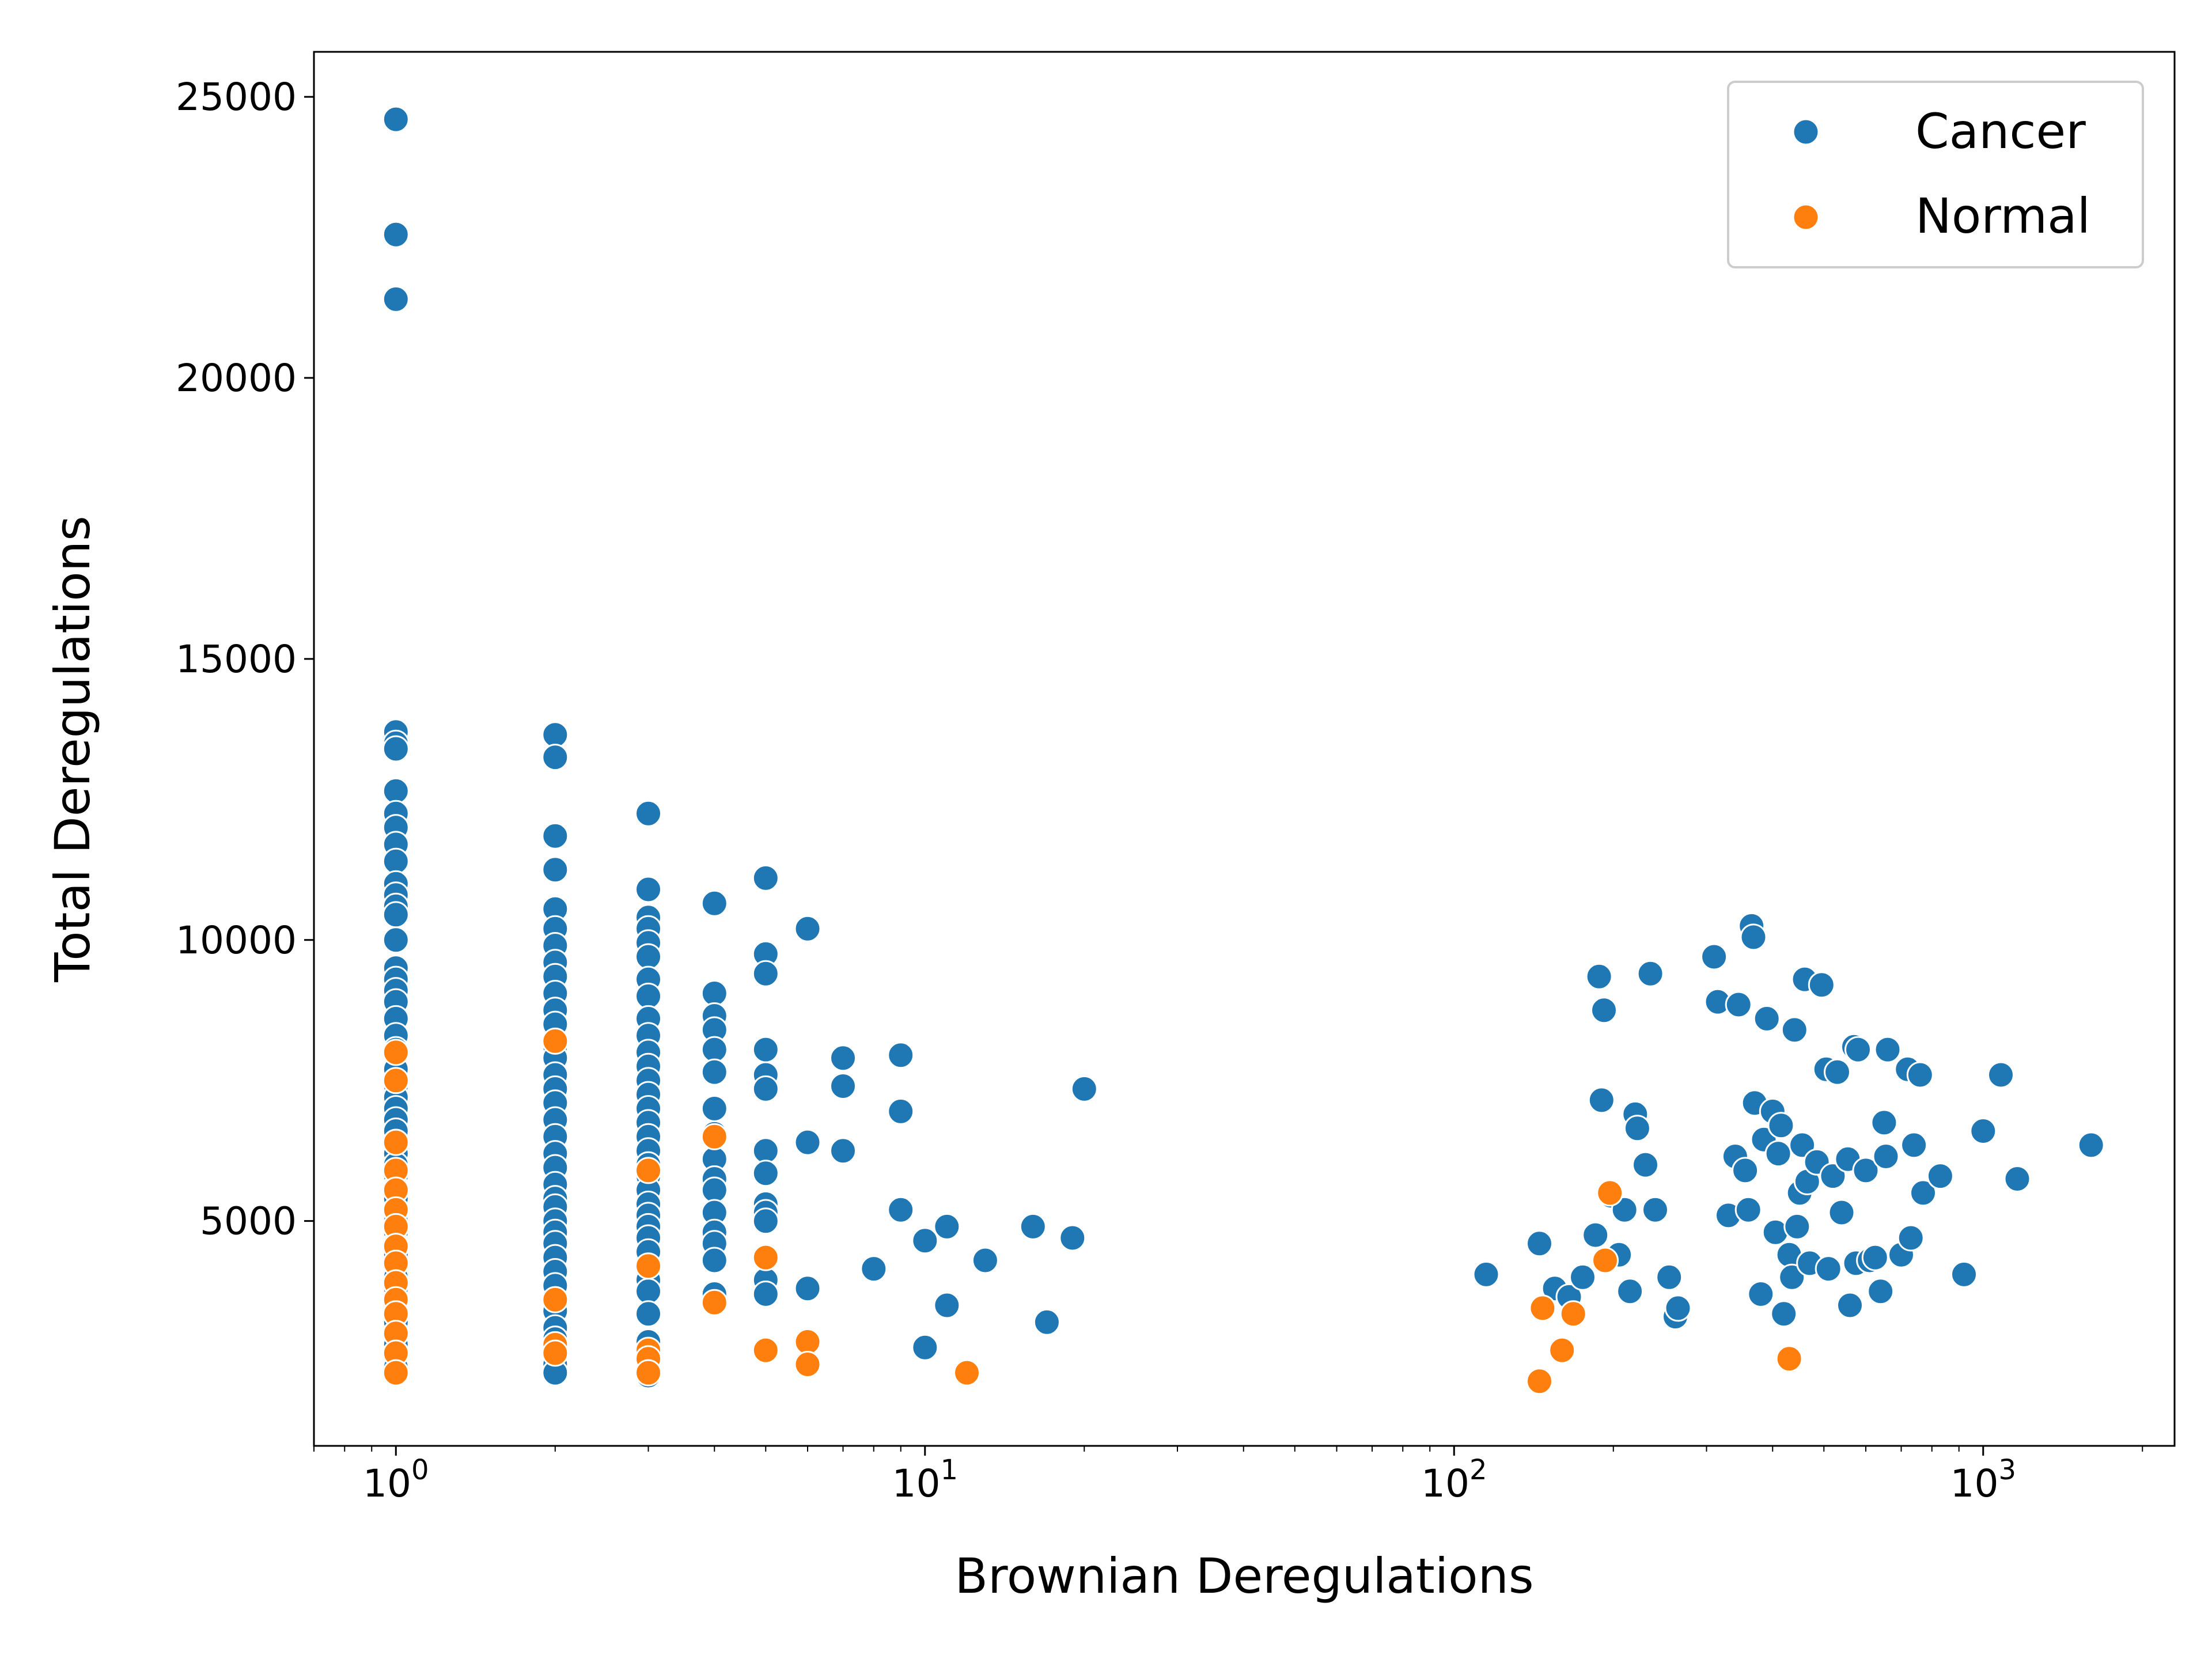 The width and height of the screenshot is (2212, 1659). Describe the element at coordinates (396, 1480) in the screenshot. I see `x-tick-label: 10⁰` at that location.